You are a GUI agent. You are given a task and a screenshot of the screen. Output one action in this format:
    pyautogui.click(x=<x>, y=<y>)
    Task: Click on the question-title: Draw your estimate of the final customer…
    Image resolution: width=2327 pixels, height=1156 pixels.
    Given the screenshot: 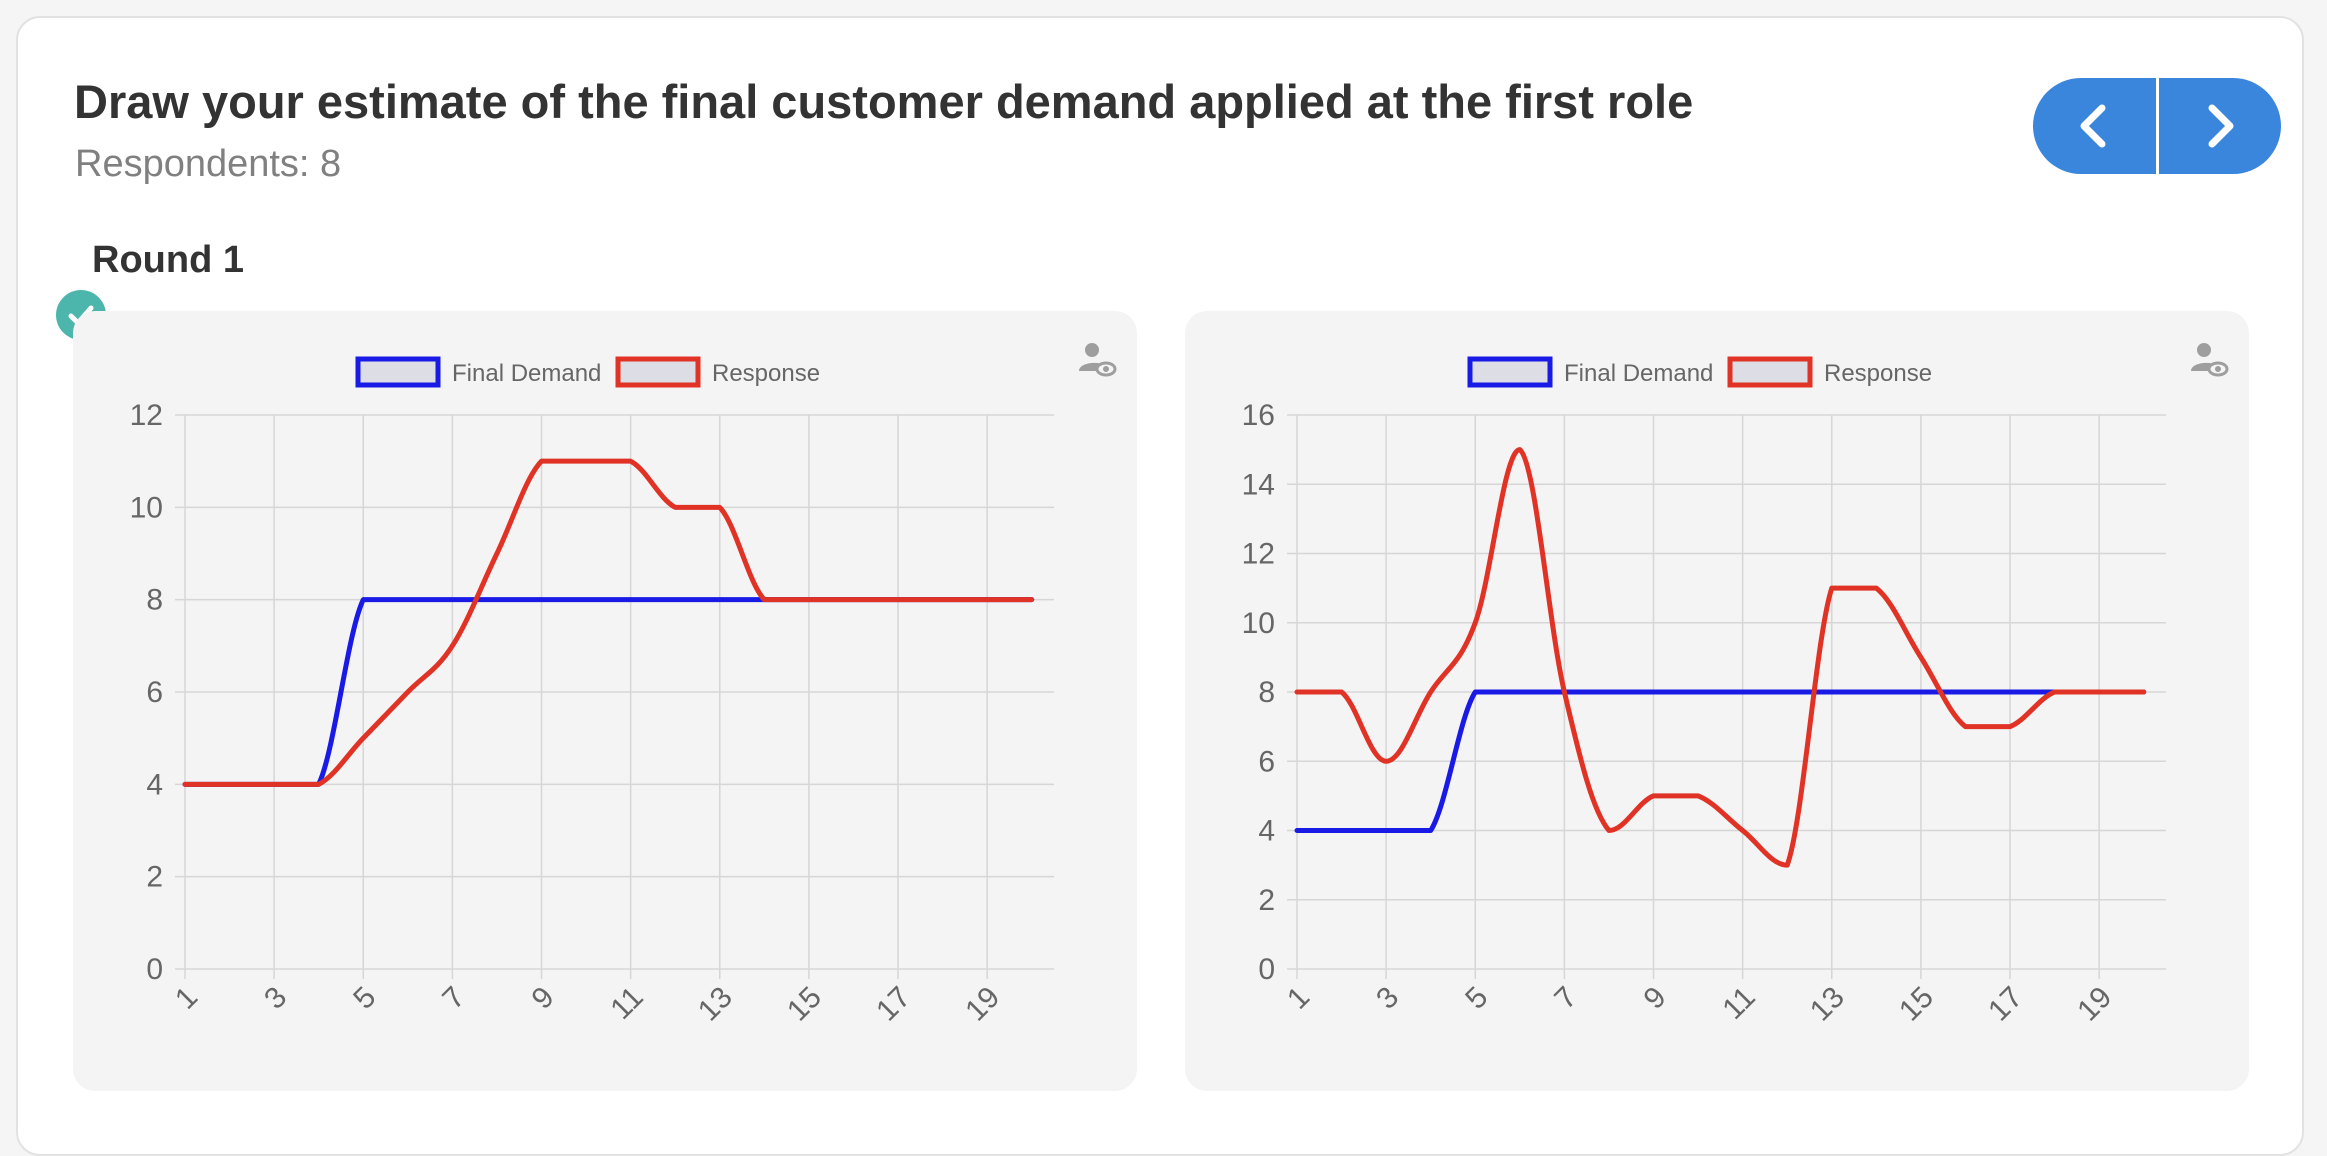 What is the action you would take?
    pyautogui.click(x=884, y=101)
    